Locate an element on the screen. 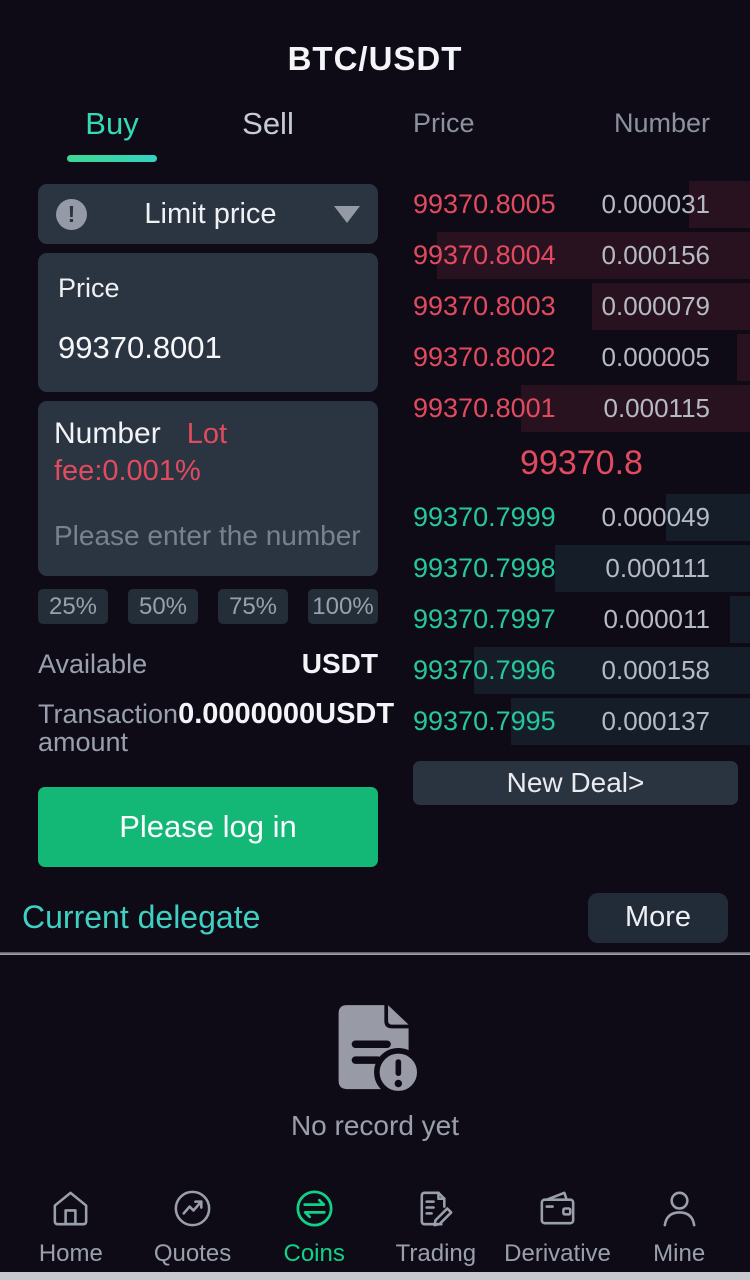  ask-price: 99370.8003 is located at coordinates (484, 306).